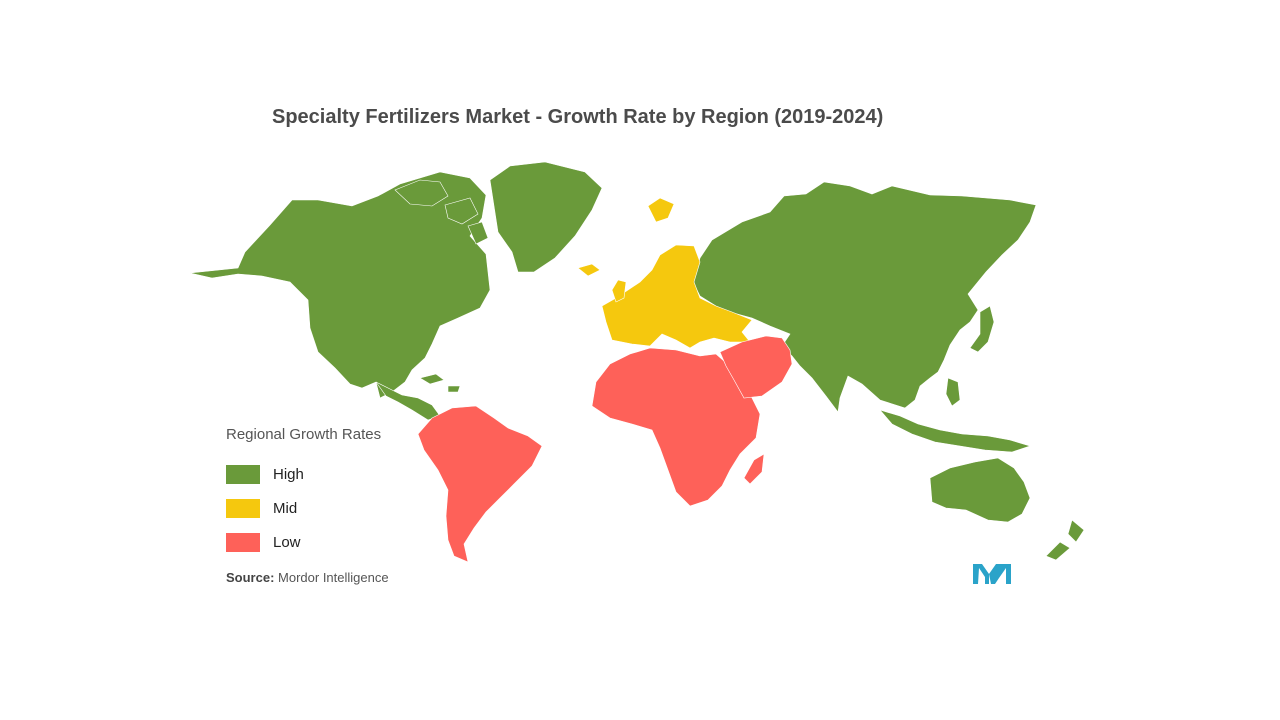 The width and height of the screenshot is (1280, 720). What do you see at coordinates (661, 210) in the screenshot?
I see `region-svalbard` at bounding box center [661, 210].